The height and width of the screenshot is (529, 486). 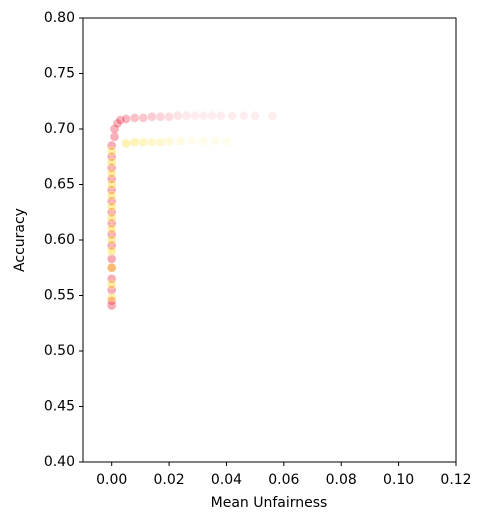 What do you see at coordinates (59, 296) in the screenshot?
I see `y-tick-label: 0.55` at bounding box center [59, 296].